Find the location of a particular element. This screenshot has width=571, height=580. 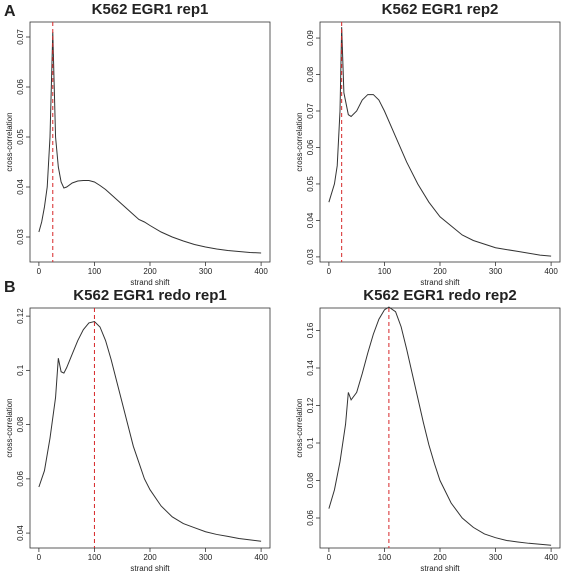

chart-title: K562 EGR1 rep2 is located at coordinates (440, 9).